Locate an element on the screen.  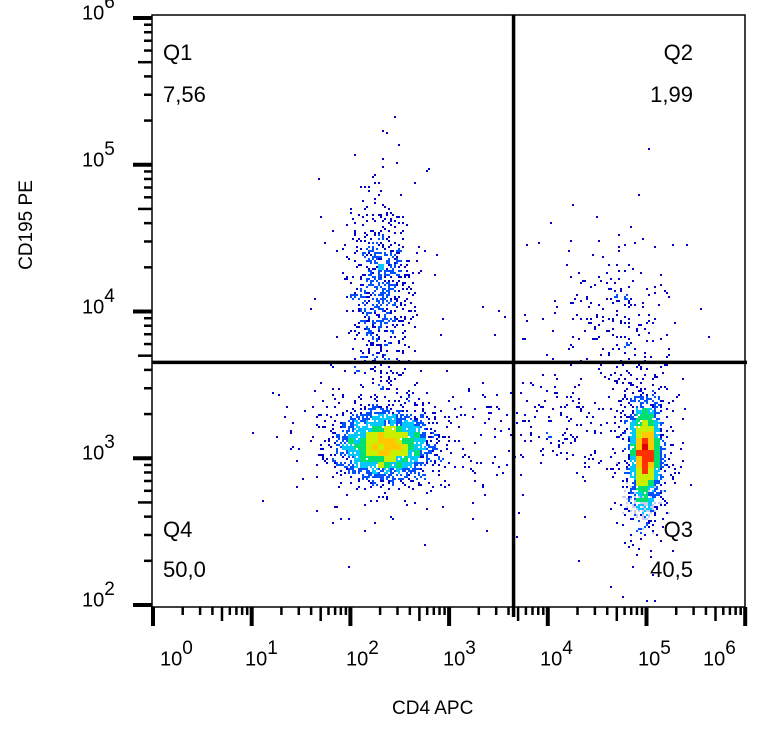
y-tick-label: 10⁶ is located at coordinates (98, 13).